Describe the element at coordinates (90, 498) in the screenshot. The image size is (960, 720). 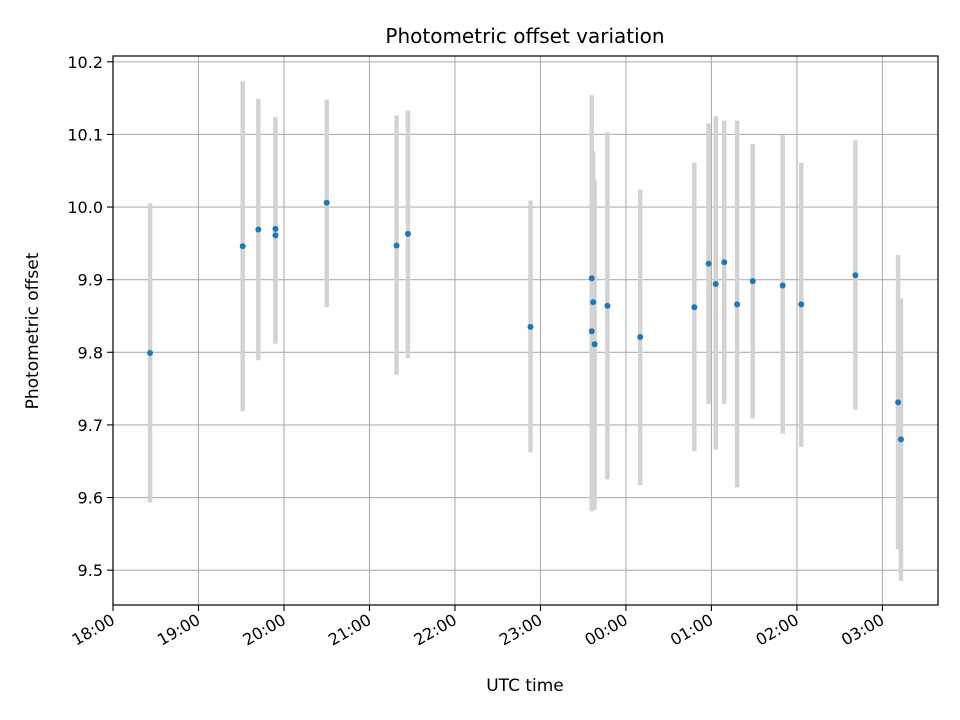
I see `y-tick-label: 9.6` at that location.